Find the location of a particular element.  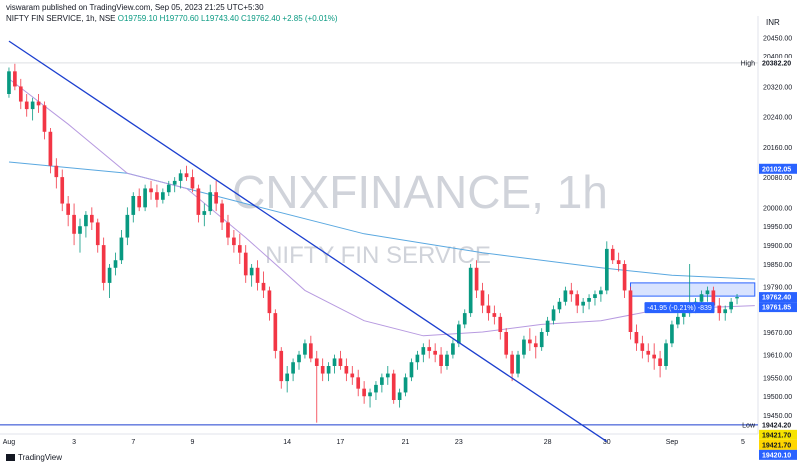

price-tag-value: 19424.20 is located at coordinates (776, 425).